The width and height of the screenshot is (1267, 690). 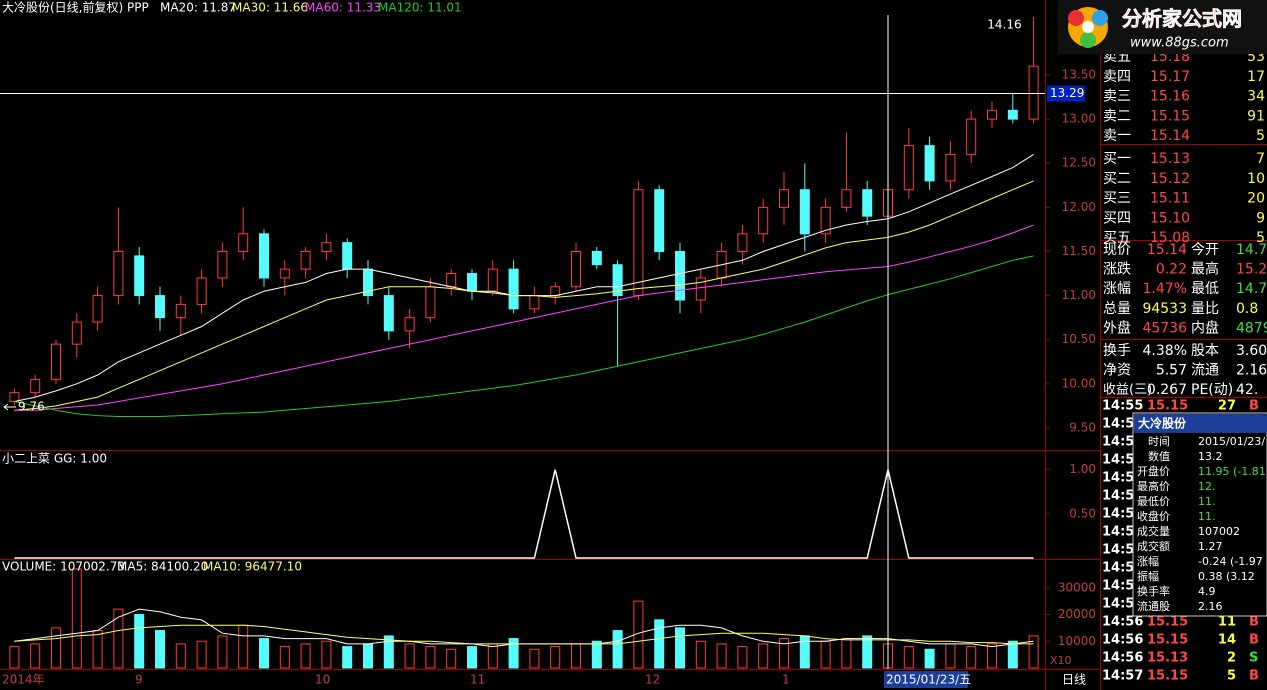 What do you see at coordinates (1077, 587) in the screenshot?
I see `y-tick-label: 30000` at bounding box center [1077, 587].